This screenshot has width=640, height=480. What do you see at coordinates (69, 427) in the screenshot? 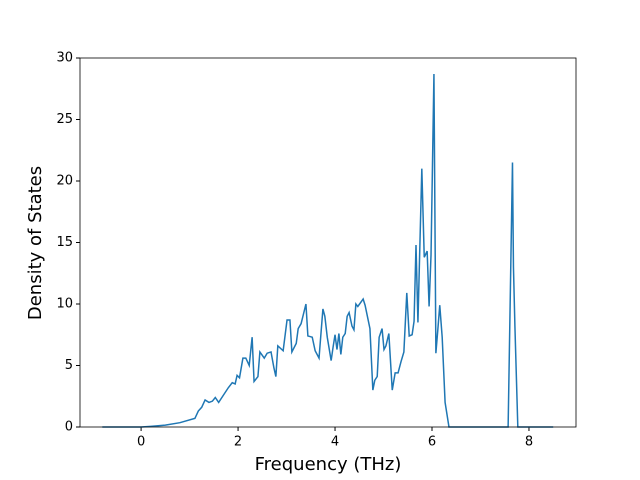
I see `y-tick-label: 0` at bounding box center [69, 427].